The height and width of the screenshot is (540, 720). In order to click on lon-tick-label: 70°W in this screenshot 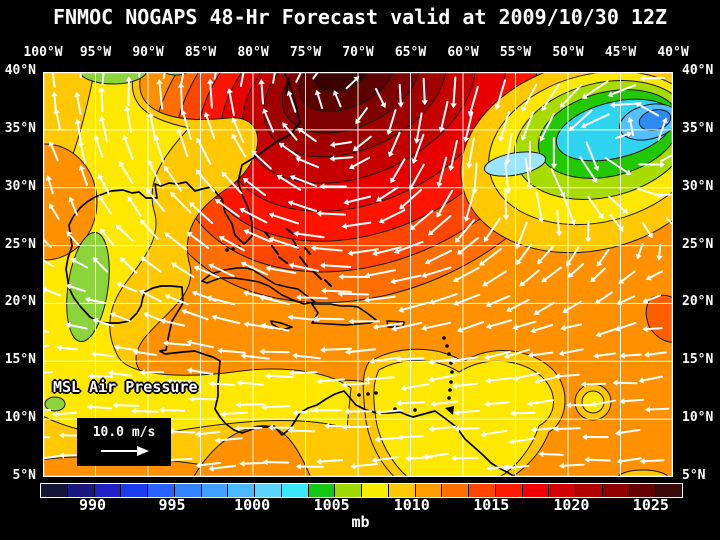, I will do `click(358, 52)`.